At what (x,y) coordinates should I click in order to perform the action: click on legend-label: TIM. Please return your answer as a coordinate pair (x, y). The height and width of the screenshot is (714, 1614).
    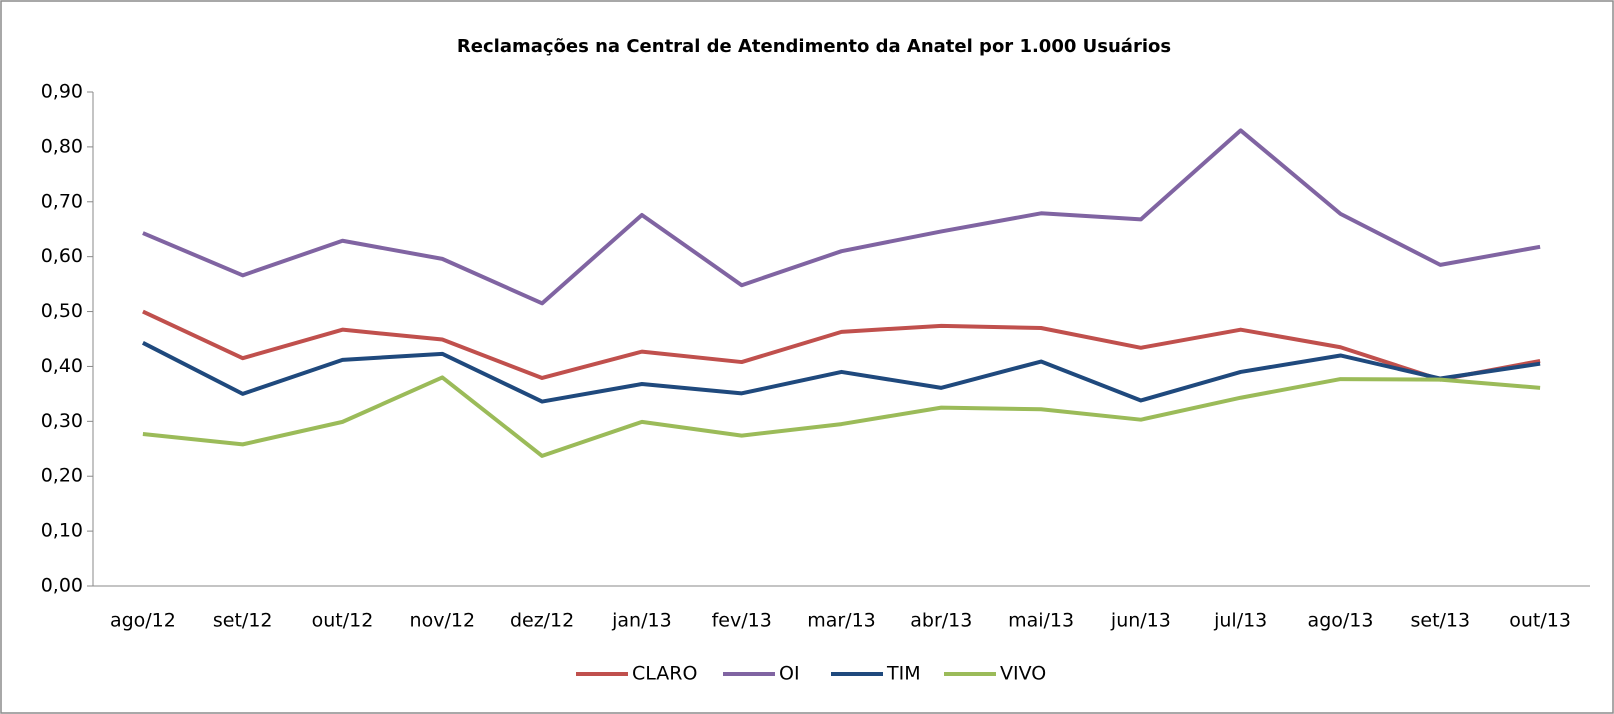
    Looking at the image, I should click on (903, 674).